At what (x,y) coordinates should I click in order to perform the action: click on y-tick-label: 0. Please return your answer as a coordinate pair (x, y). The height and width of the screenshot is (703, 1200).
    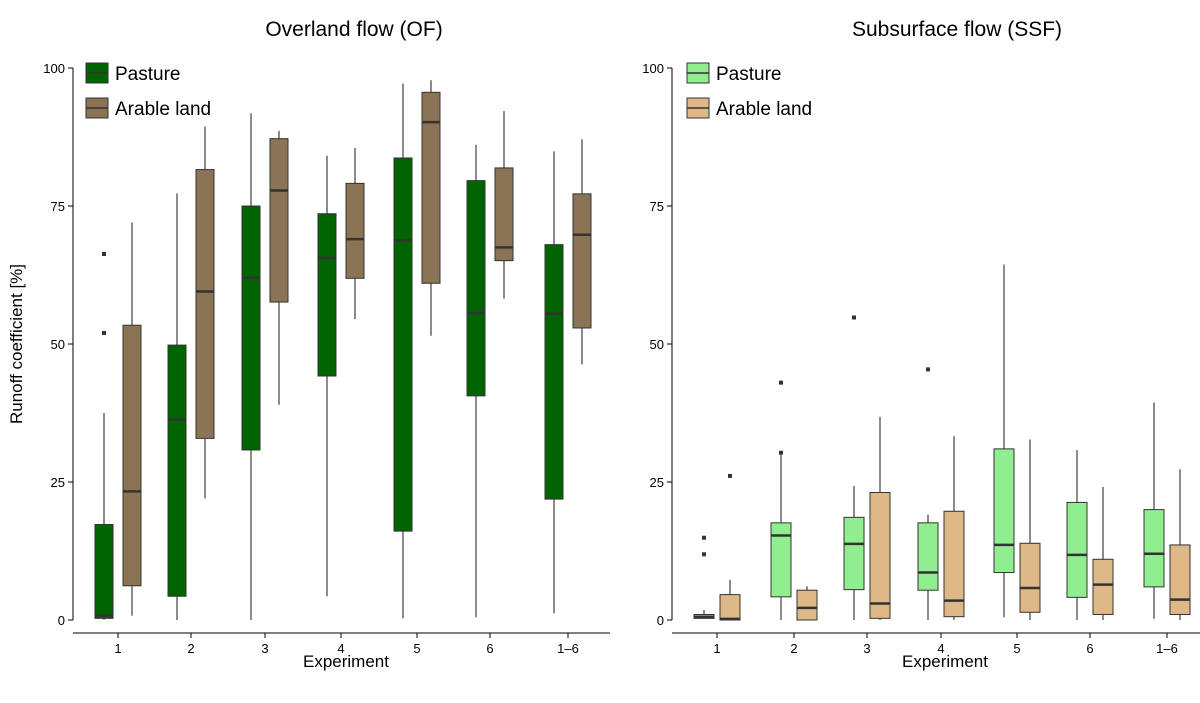
    Looking at the image, I should click on (660, 620).